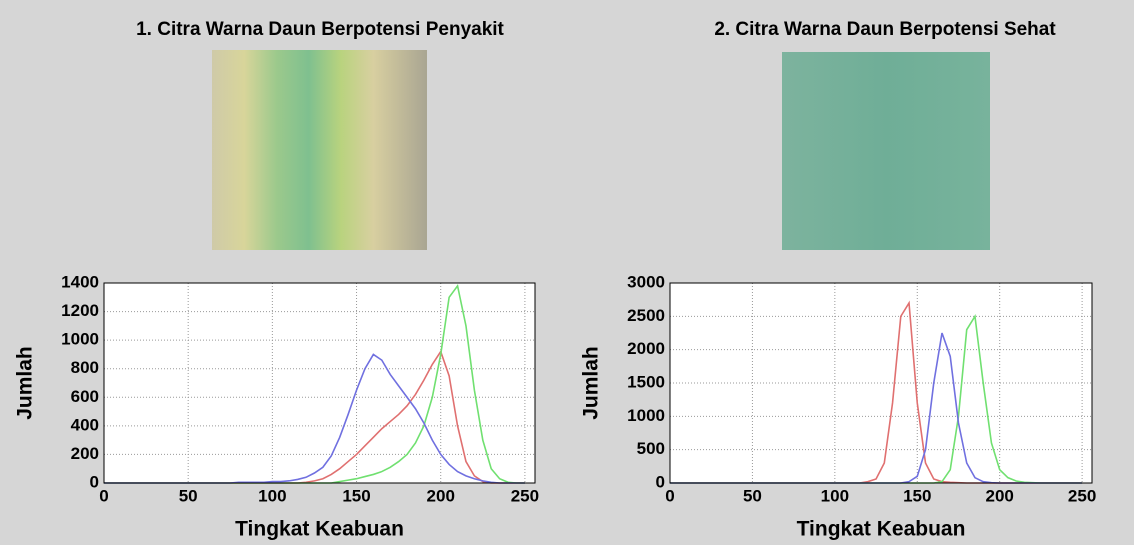 The height and width of the screenshot is (545, 1134). What do you see at coordinates (85, 367) in the screenshot?
I see `y-tick-label: 800` at bounding box center [85, 367].